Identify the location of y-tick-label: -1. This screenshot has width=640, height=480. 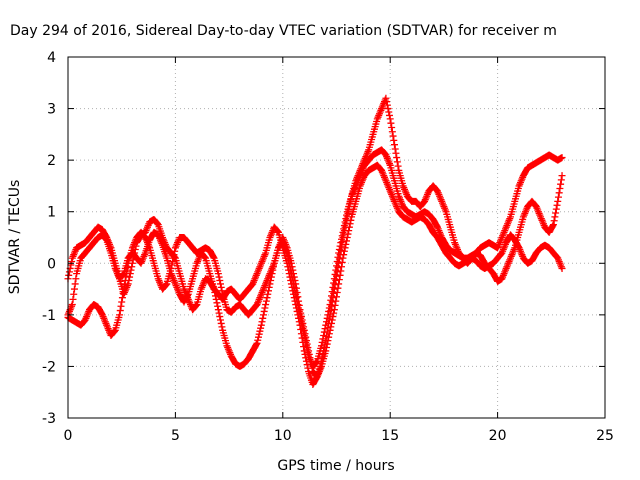
(49, 316).